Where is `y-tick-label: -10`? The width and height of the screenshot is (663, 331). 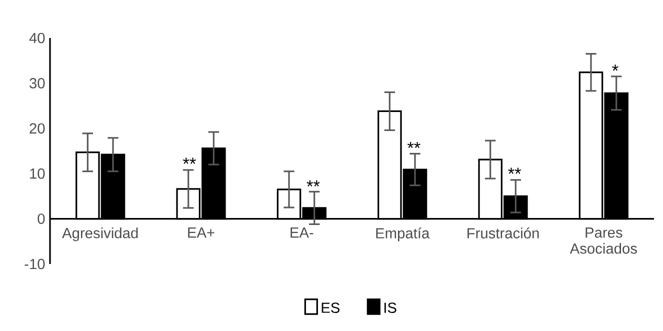
y-tick-label: -10 is located at coordinates (34, 264).